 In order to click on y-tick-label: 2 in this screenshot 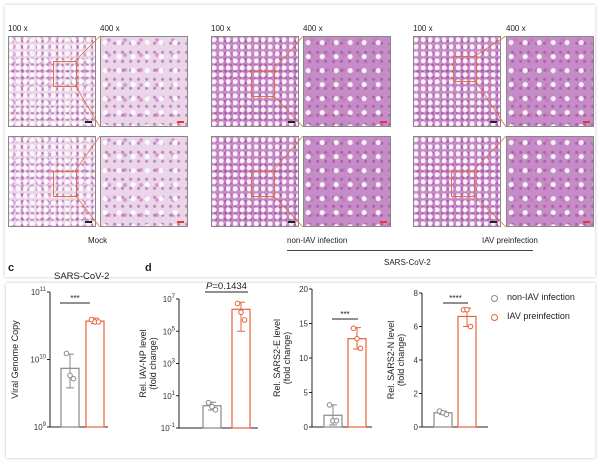, I will do `click(416, 394)`.